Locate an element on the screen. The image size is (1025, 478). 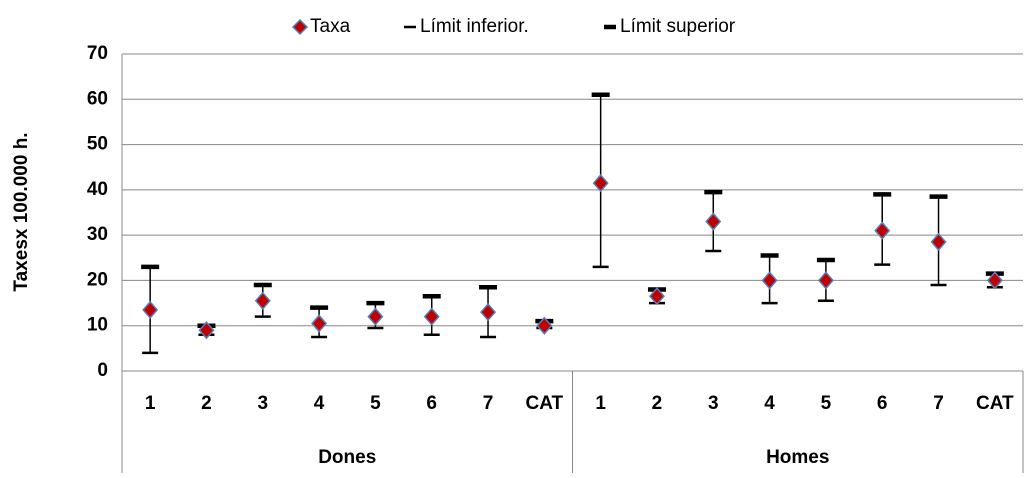
legend-symbol is located at coordinates (300, 27).